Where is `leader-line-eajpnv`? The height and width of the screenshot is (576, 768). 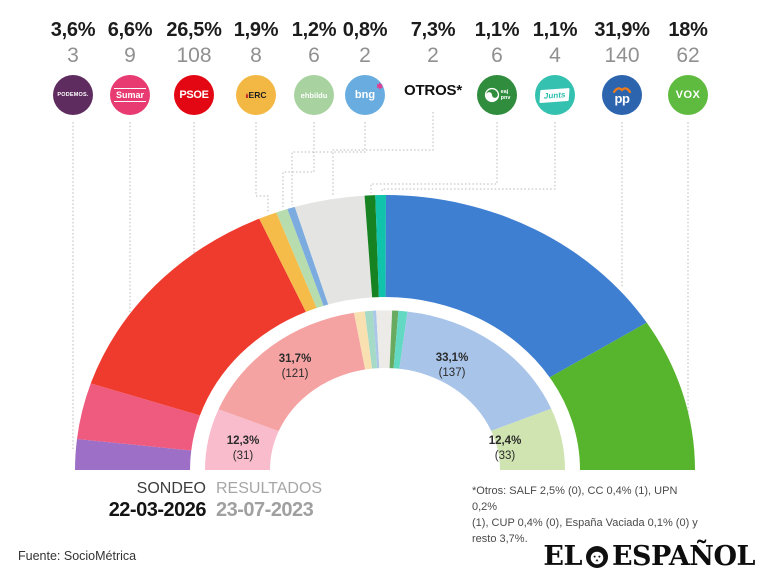
leader-line-eajpnv is located at coordinates (434, 157).